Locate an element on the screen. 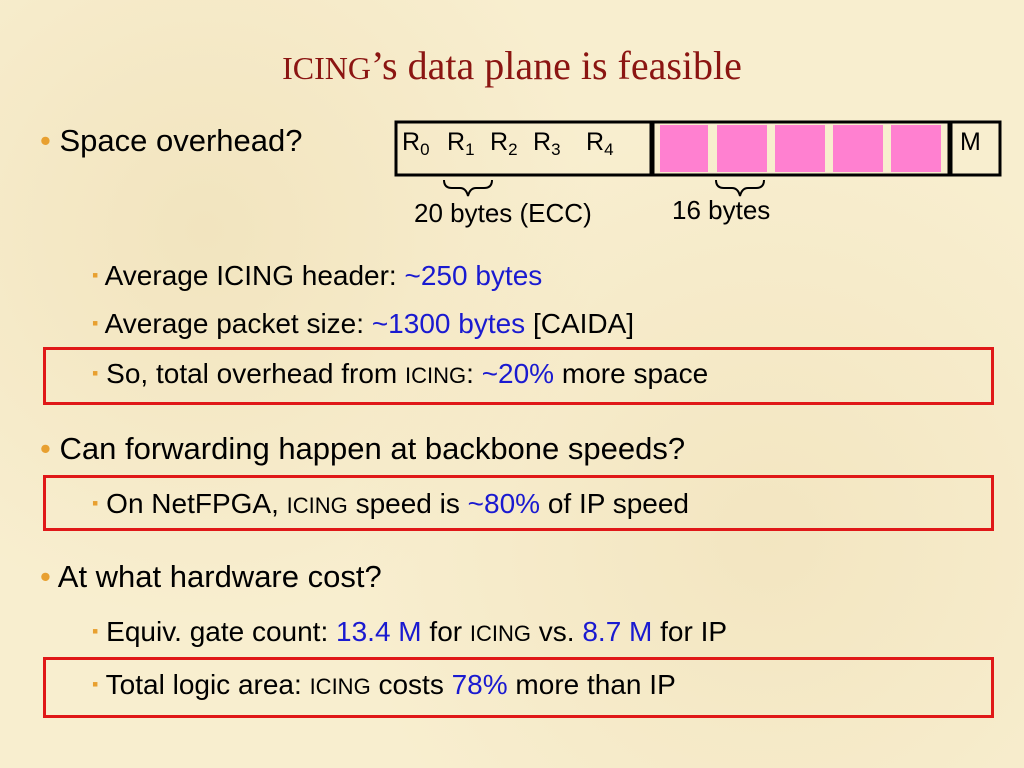  text-run: more than IP is located at coordinates (591, 684).